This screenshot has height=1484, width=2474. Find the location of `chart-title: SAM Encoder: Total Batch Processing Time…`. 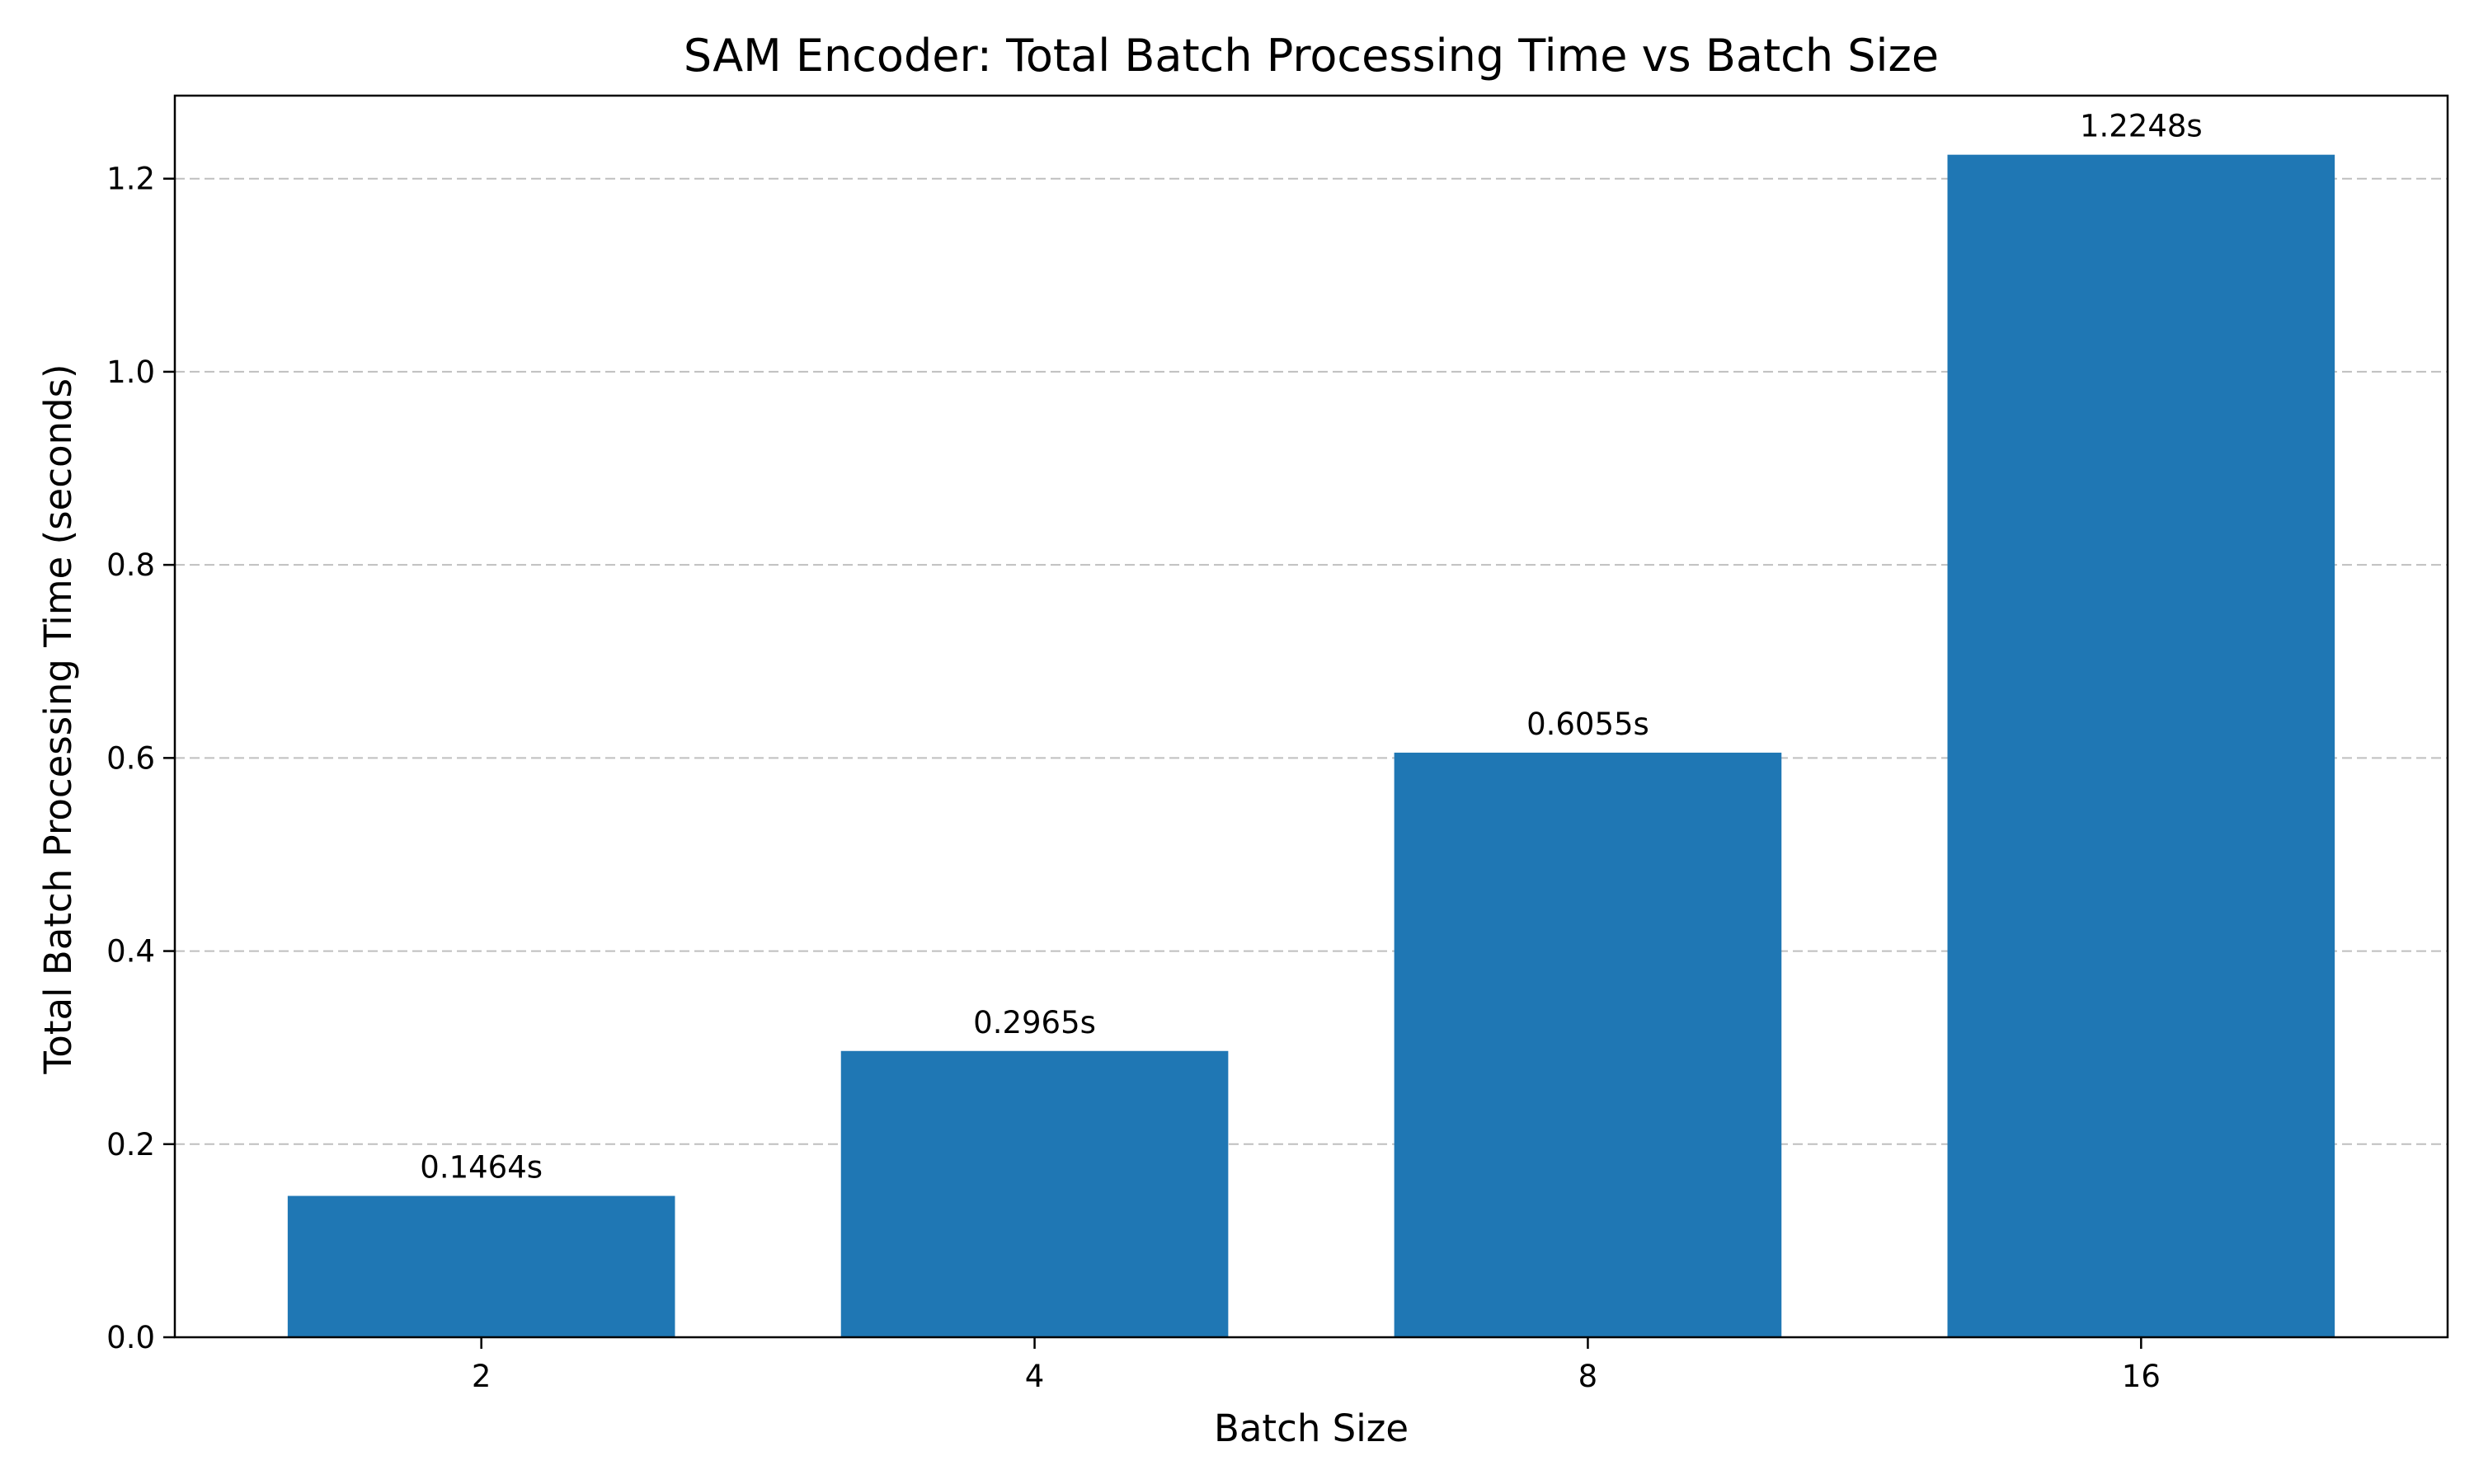

chart-title: SAM Encoder: Total Batch Processing Time… is located at coordinates (1311, 56).